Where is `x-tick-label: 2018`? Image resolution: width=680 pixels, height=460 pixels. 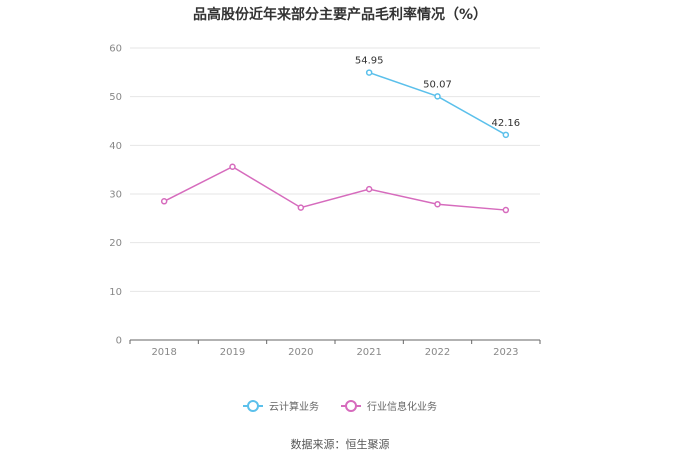
x-tick-label: 2018 is located at coordinates (163, 352).